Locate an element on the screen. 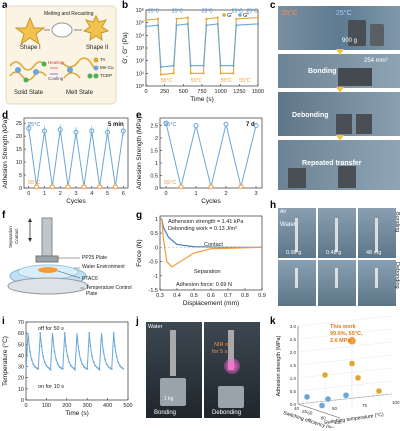 This screenshot has height=431, width=400. legend-marker is located at coordinates (240, 15).